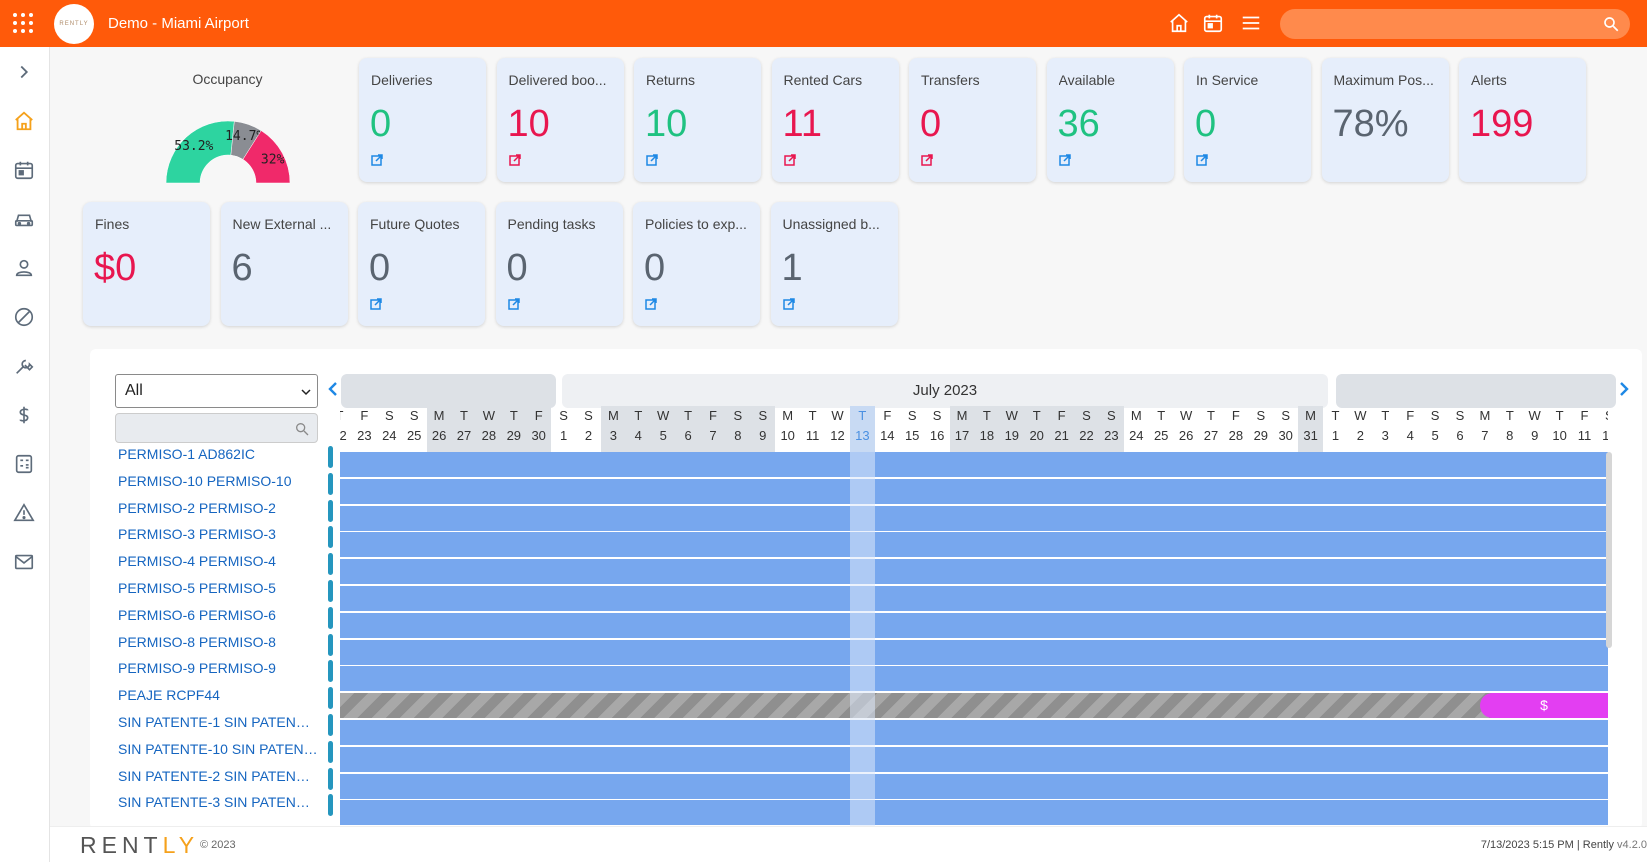 The height and width of the screenshot is (862, 1647). What do you see at coordinates (945, 391) in the screenshot?
I see `month-bar-current` at bounding box center [945, 391].